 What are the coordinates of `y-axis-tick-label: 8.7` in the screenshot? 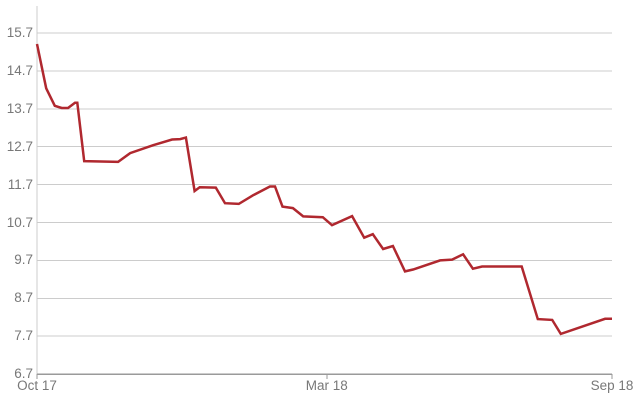 It's located at (23, 298).